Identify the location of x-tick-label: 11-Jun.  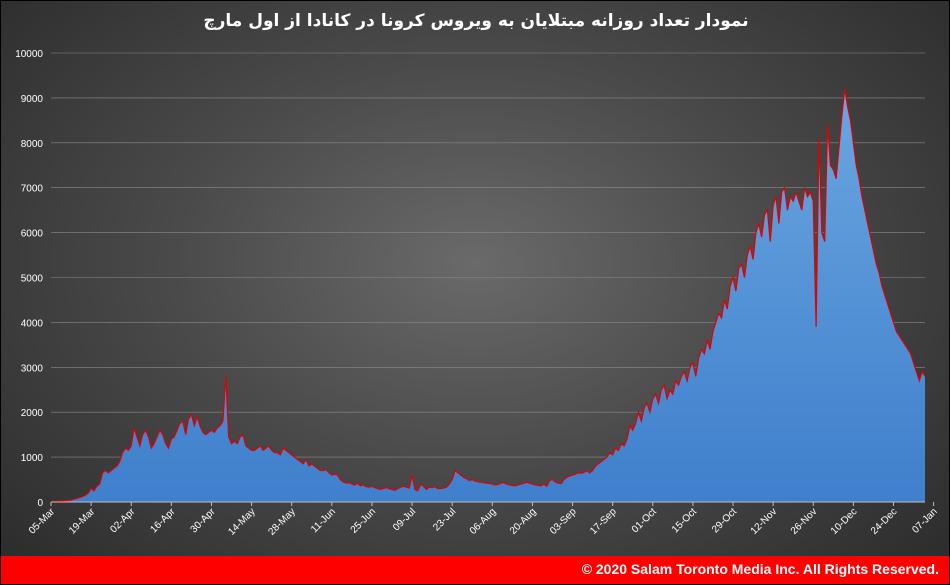
(323, 520).